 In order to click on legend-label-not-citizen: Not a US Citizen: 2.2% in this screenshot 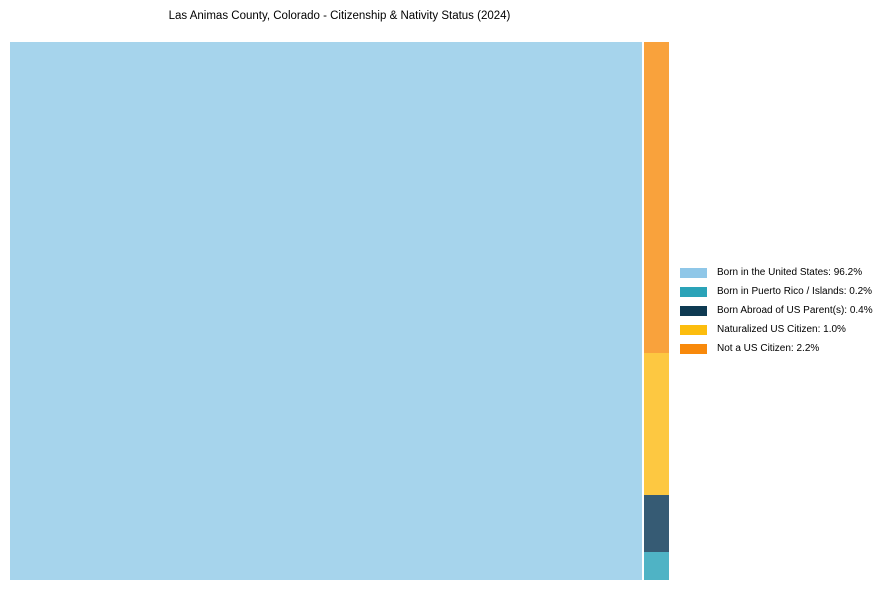, I will do `click(768, 348)`.